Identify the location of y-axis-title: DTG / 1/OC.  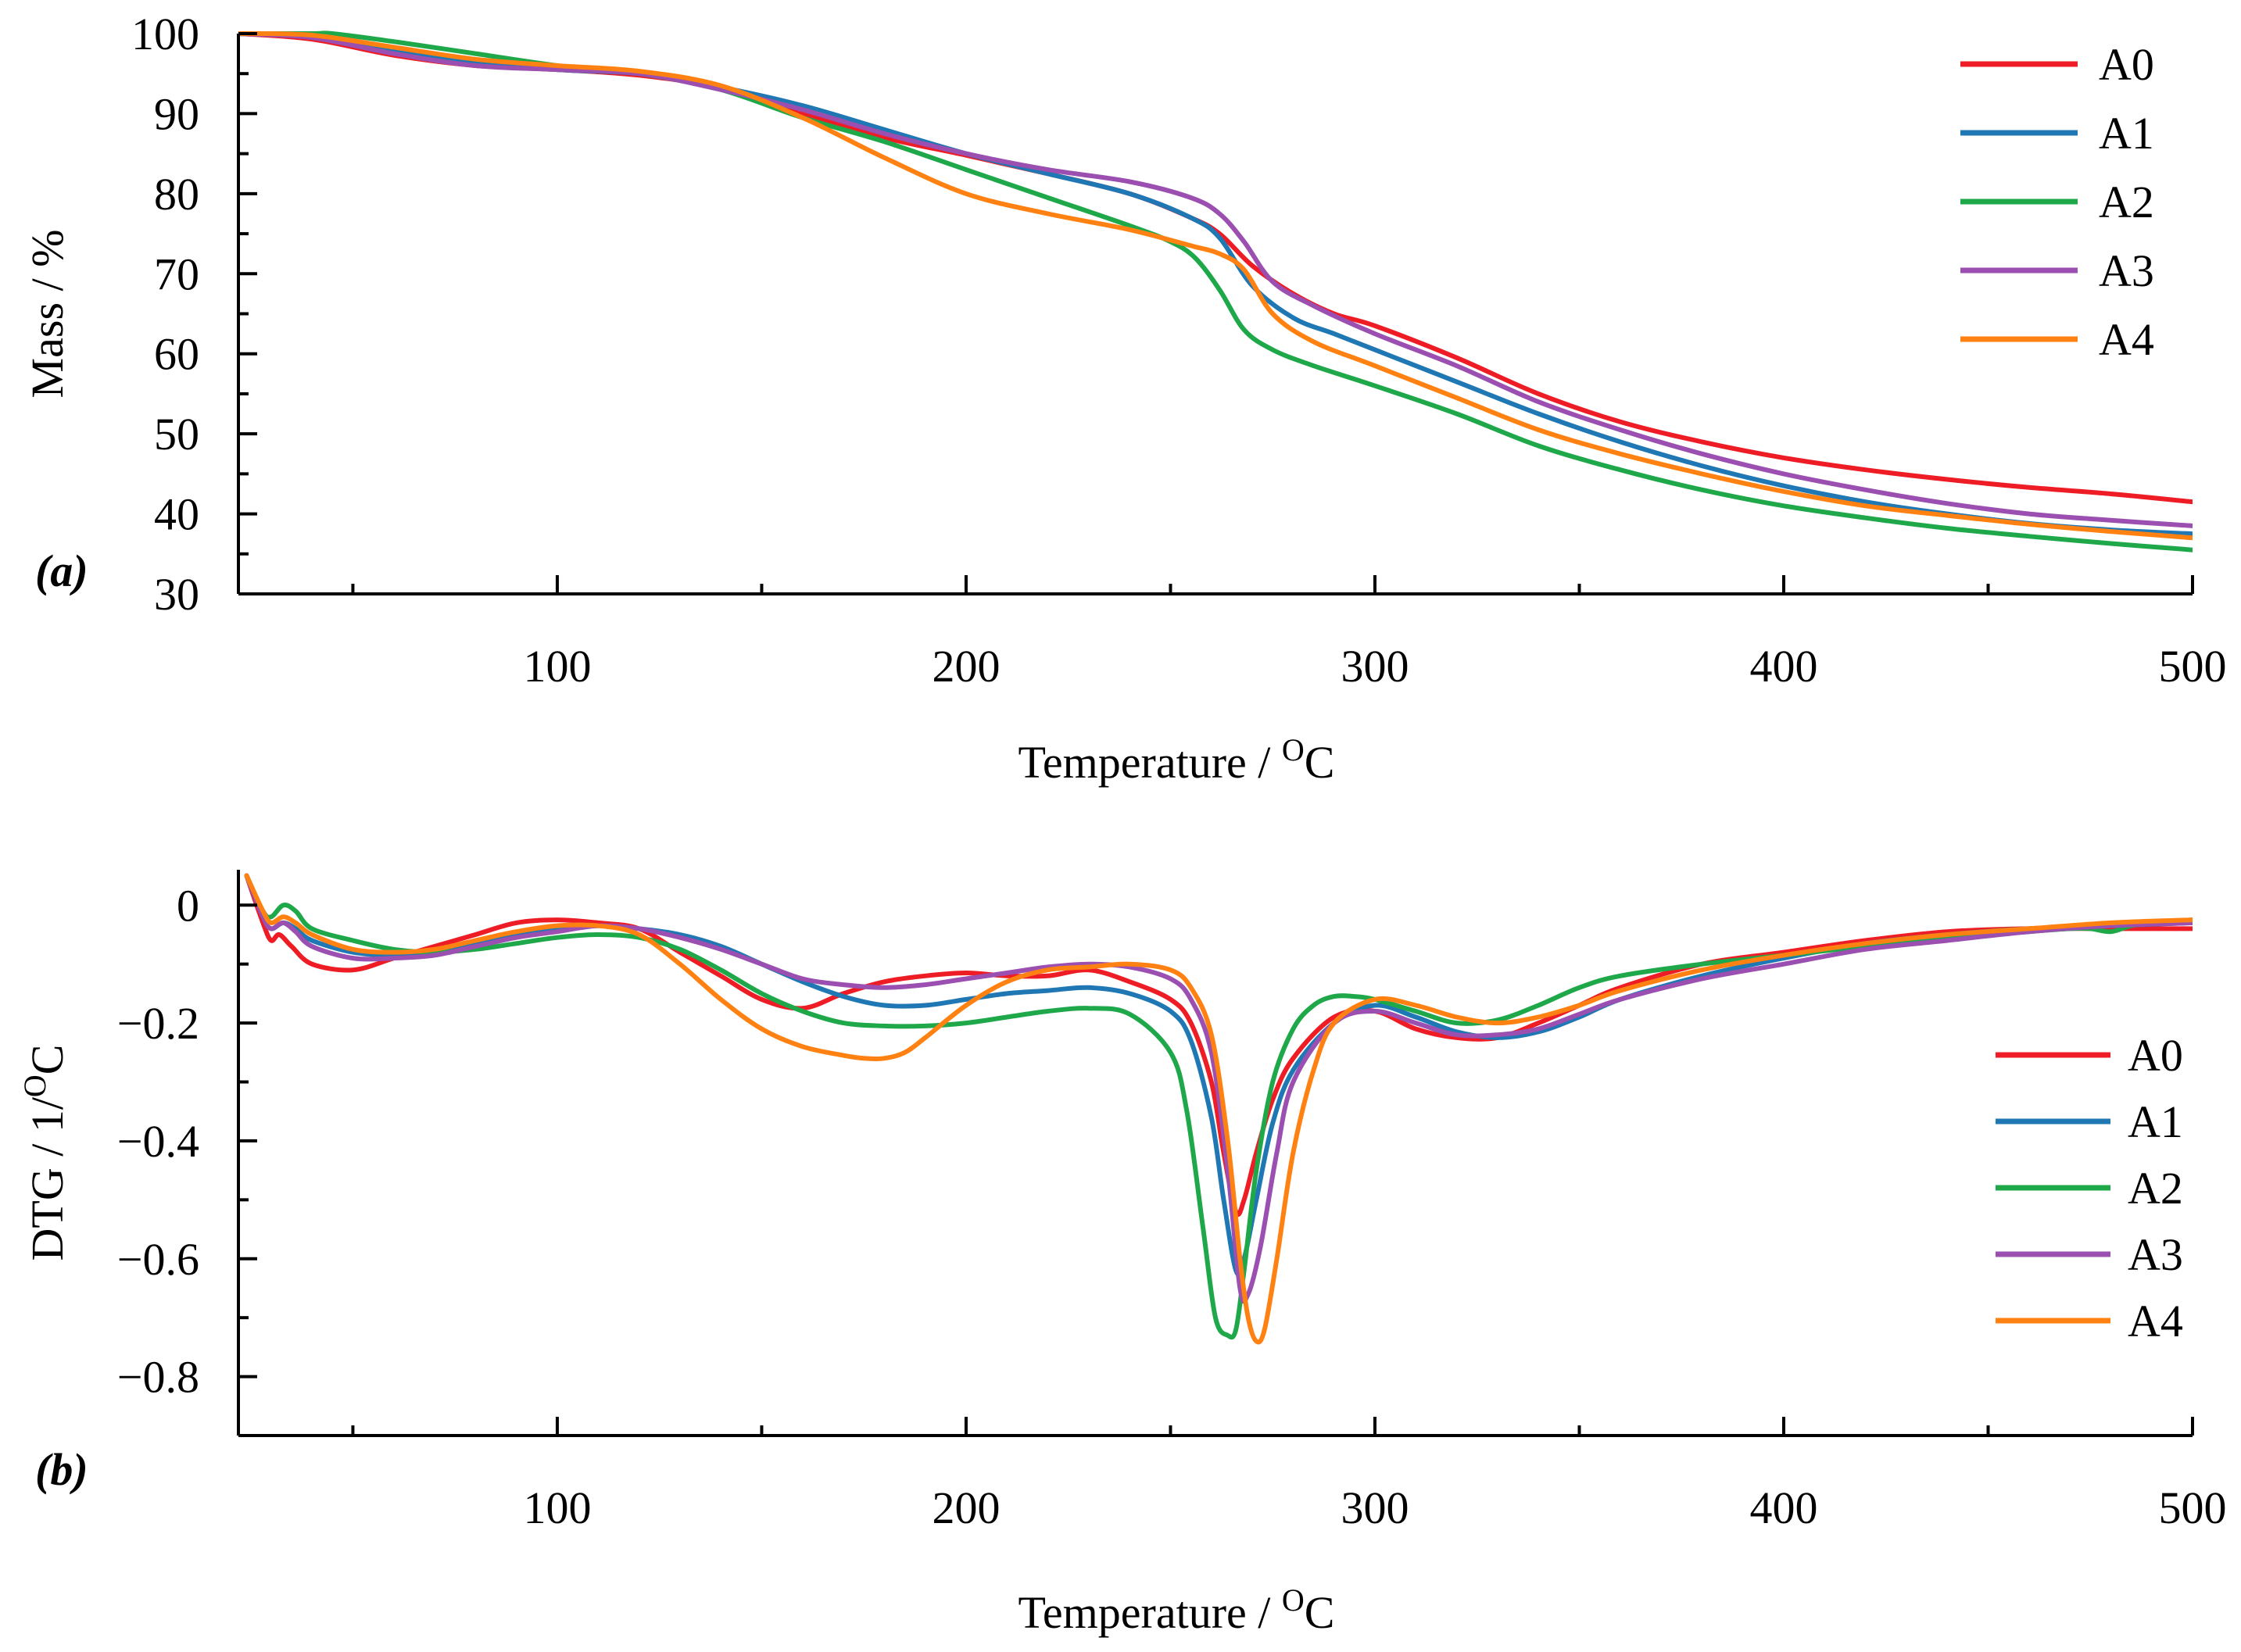
(45, 1152).